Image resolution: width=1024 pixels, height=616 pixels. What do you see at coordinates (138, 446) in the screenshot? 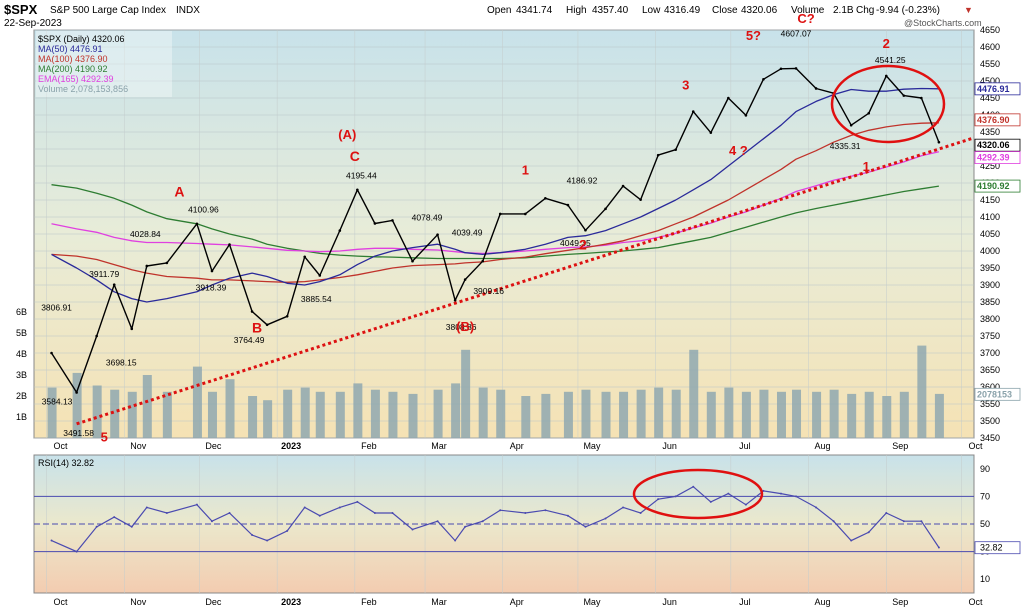
I see `x-tick-label: Nov` at bounding box center [138, 446].